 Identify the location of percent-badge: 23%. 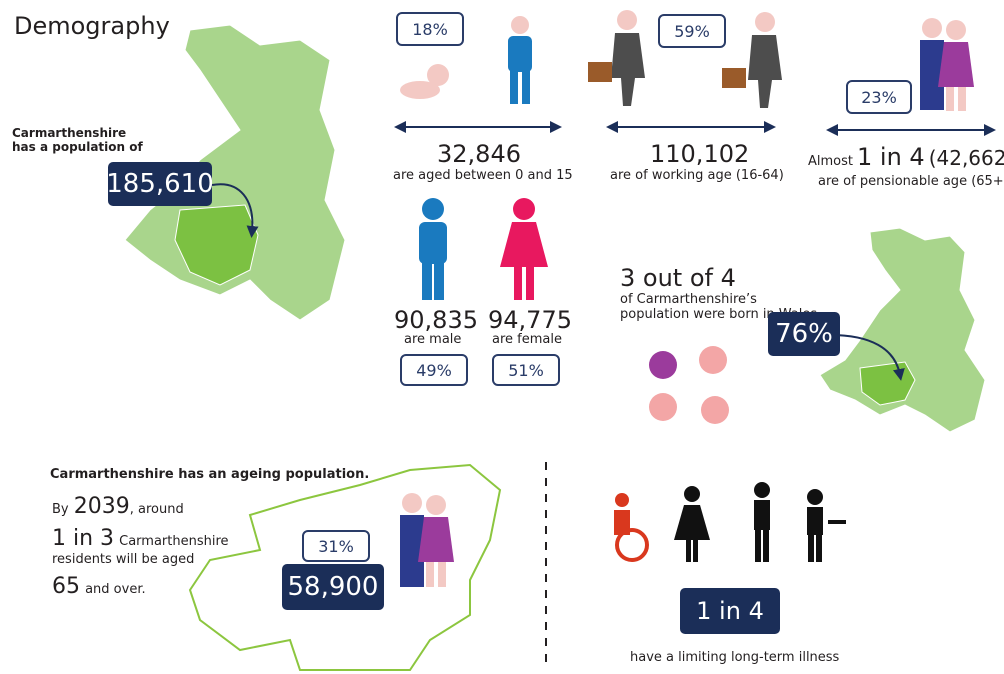
(879, 97).